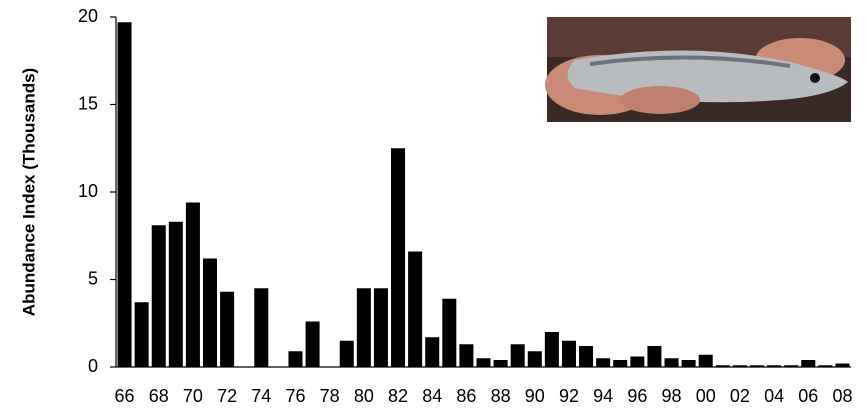  What do you see at coordinates (330, 396) in the screenshot?
I see `x-tick-label: 78` at bounding box center [330, 396].